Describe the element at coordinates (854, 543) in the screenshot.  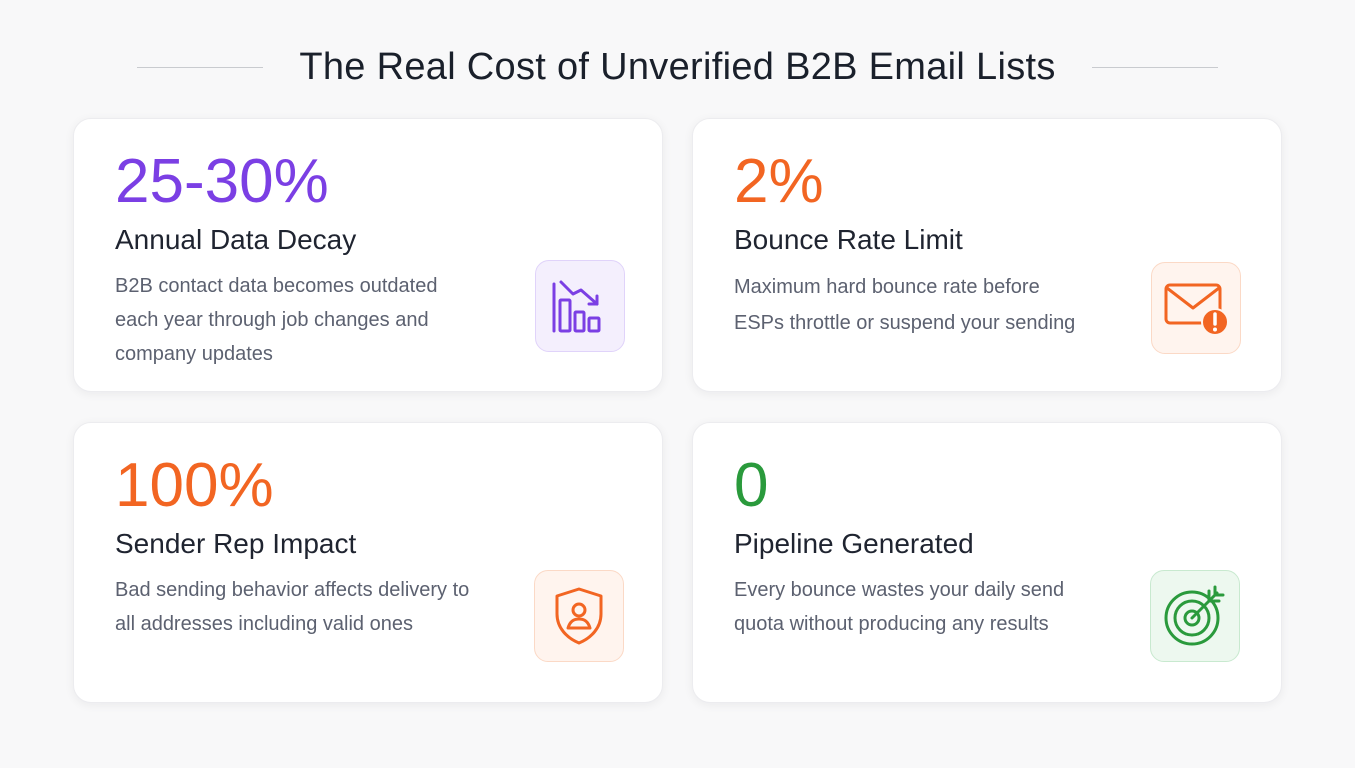
I see `stat-label: Pipeline Generated` at that location.